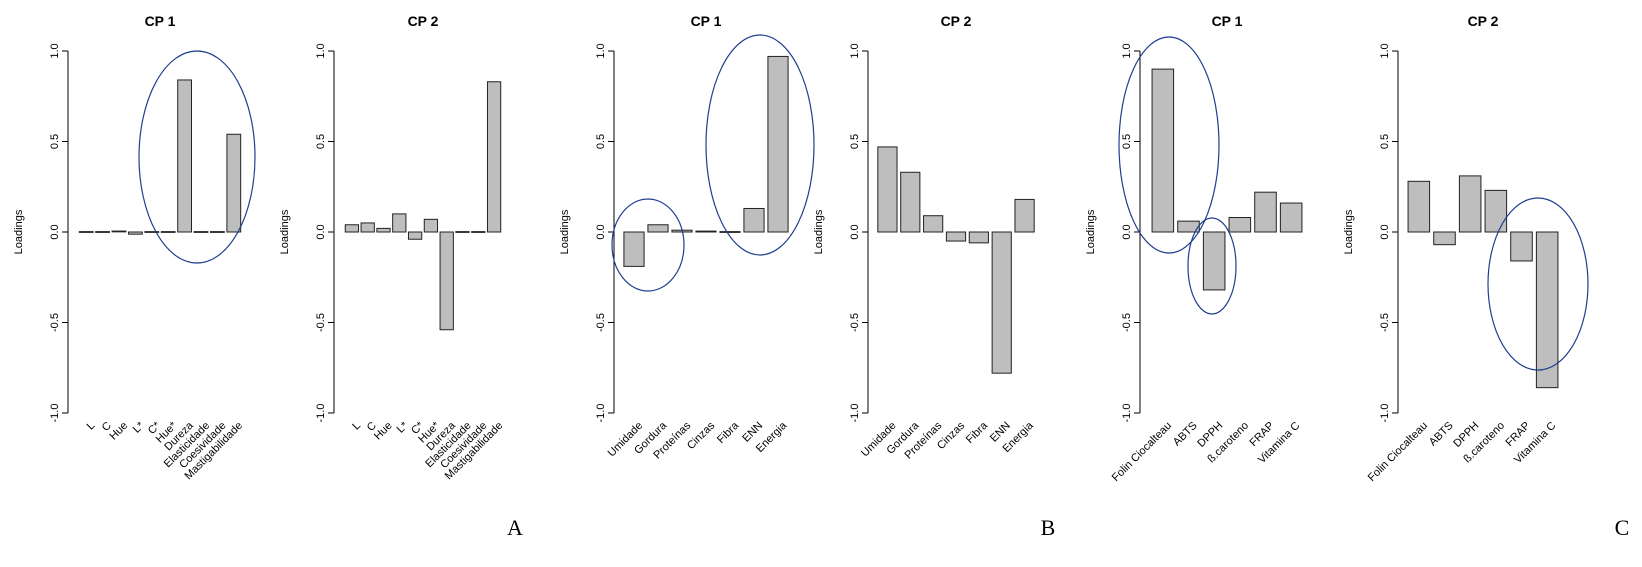 This screenshot has height=567, width=1642. I want to click on bar-cinzas, so click(956, 236).